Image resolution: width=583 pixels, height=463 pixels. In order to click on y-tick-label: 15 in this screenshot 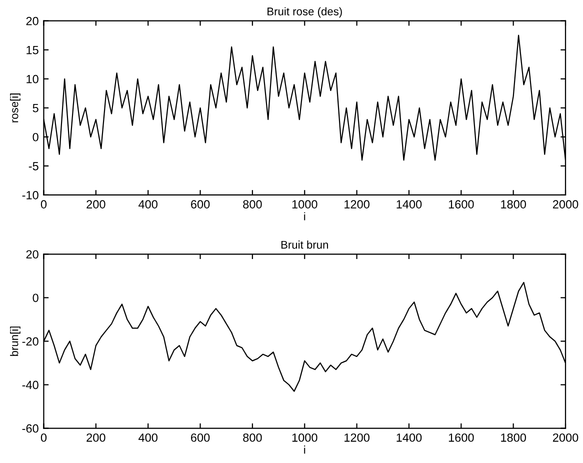, I will do `click(32, 50)`.